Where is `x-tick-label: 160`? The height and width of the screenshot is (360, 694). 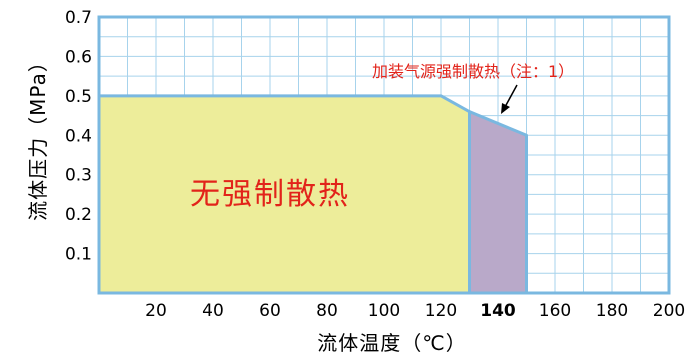 x-tick-label: 160 is located at coordinates (555, 311).